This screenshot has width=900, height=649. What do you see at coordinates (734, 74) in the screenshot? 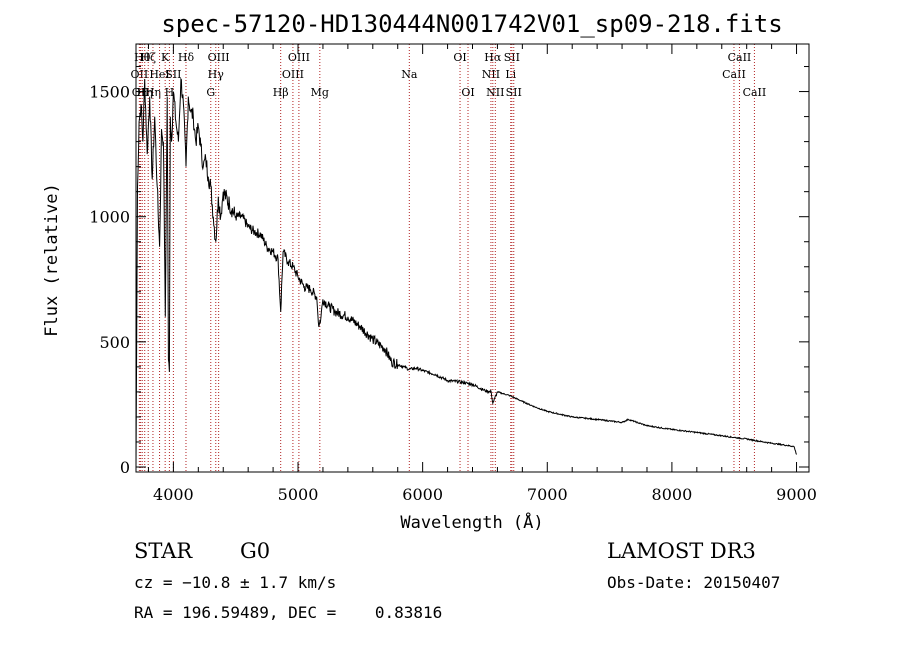
I see `marker-label-27: CaII` at bounding box center [734, 74].